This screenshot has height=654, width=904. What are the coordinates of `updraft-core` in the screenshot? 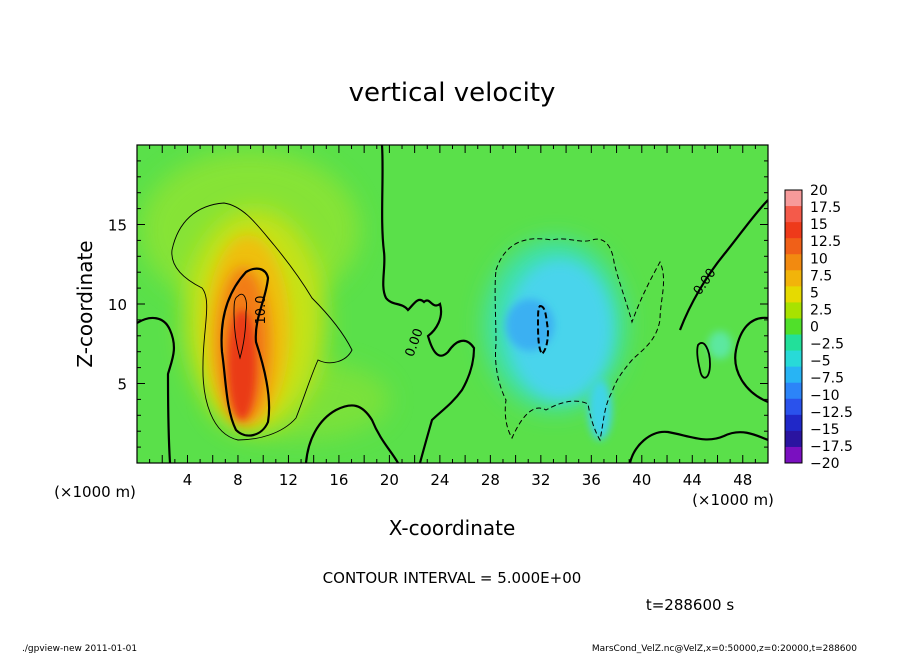 It's located at (242, 365).